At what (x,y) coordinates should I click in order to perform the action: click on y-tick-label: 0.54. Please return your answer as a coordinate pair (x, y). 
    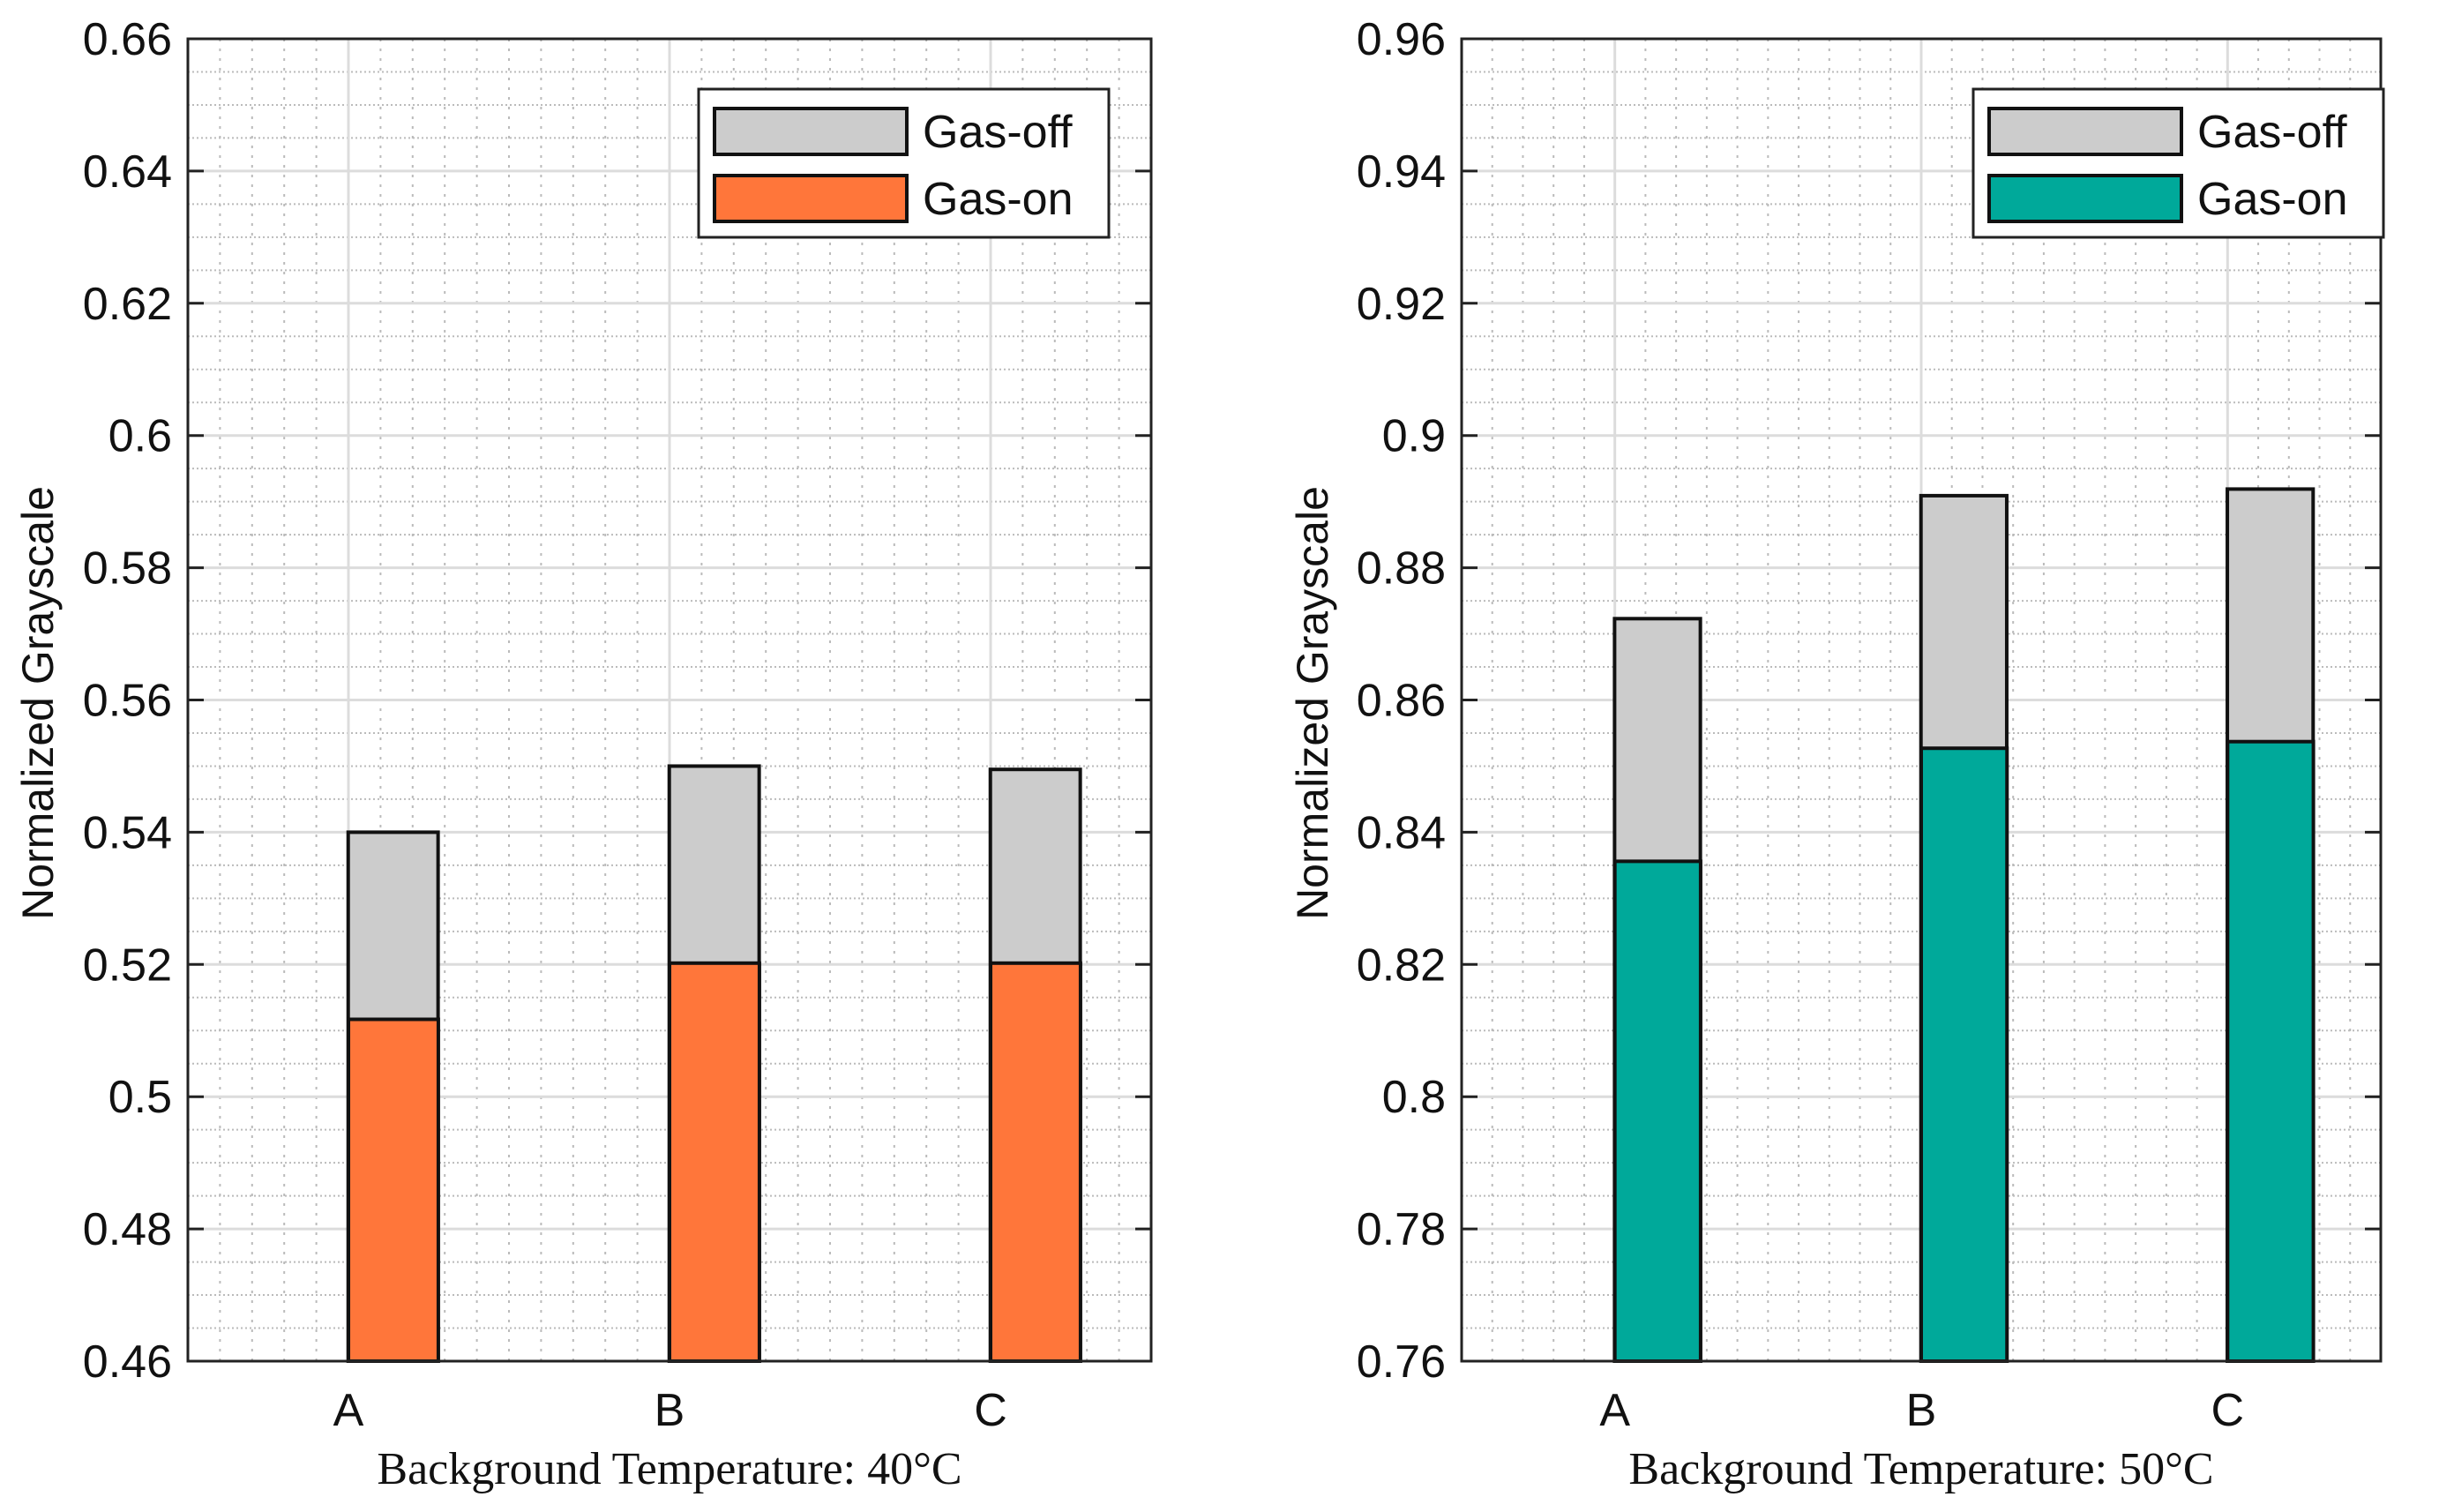
    Looking at the image, I should click on (127, 832).